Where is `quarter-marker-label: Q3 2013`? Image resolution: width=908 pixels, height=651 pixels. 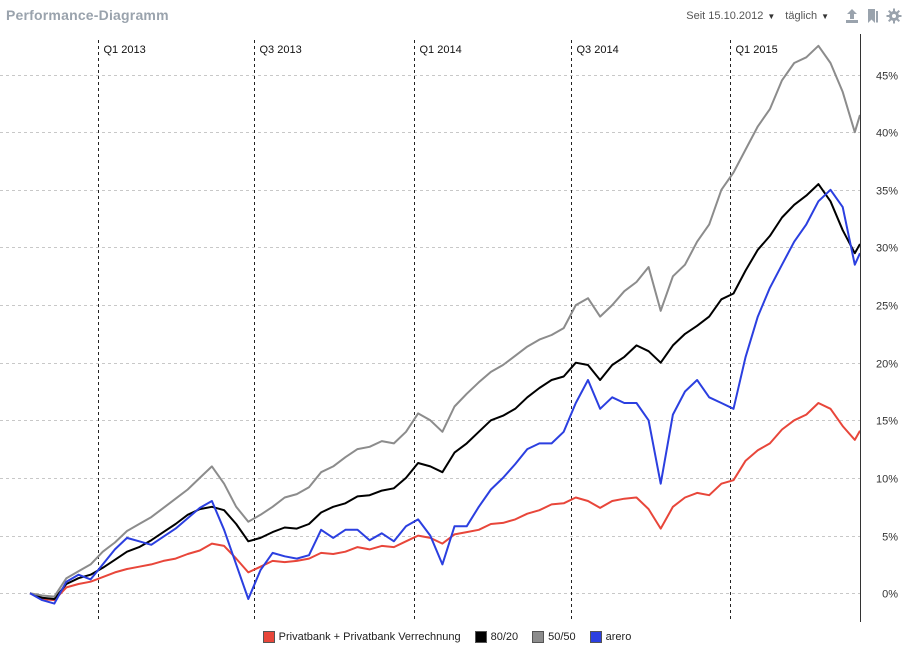 quarter-marker-label: Q3 2013 is located at coordinates (281, 50).